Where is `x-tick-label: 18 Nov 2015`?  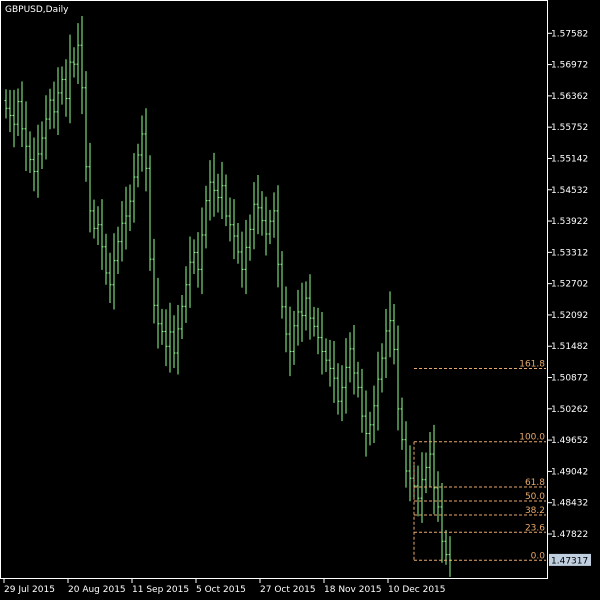 x-tick-label: 18 Nov 2015 is located at coordinates (353, 590).